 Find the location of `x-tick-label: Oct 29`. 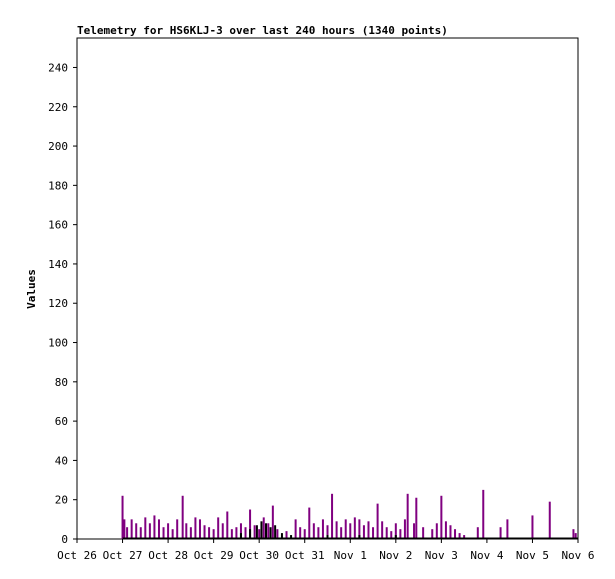

x-tick-label: Oct 29 is located at coordinates (214, 555).